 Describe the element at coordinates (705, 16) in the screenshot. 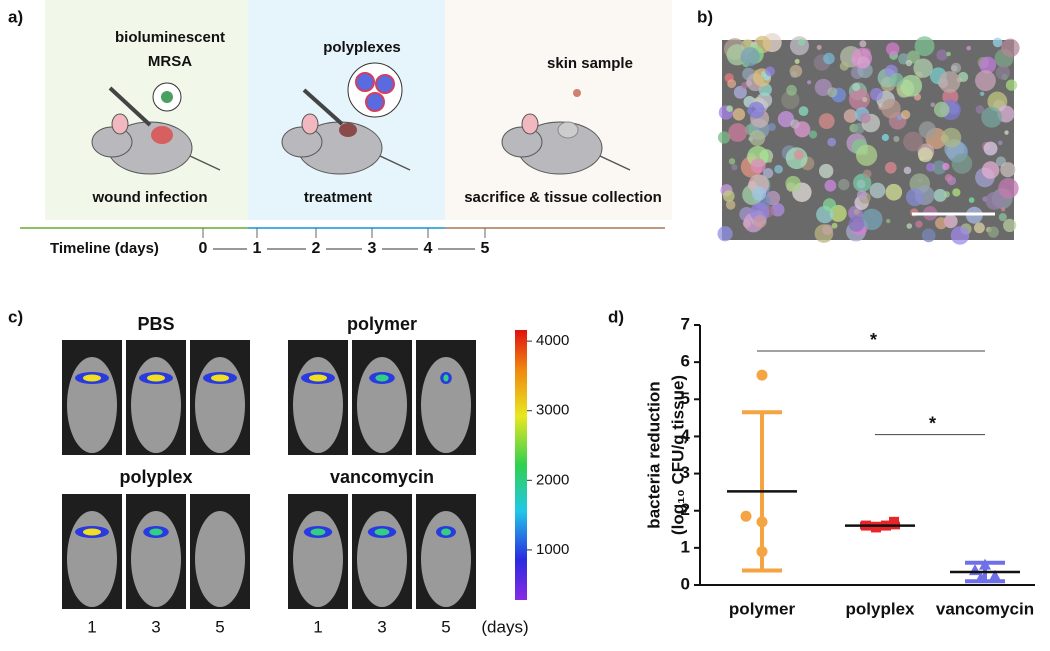

I see `panel-label: b)` at that location.